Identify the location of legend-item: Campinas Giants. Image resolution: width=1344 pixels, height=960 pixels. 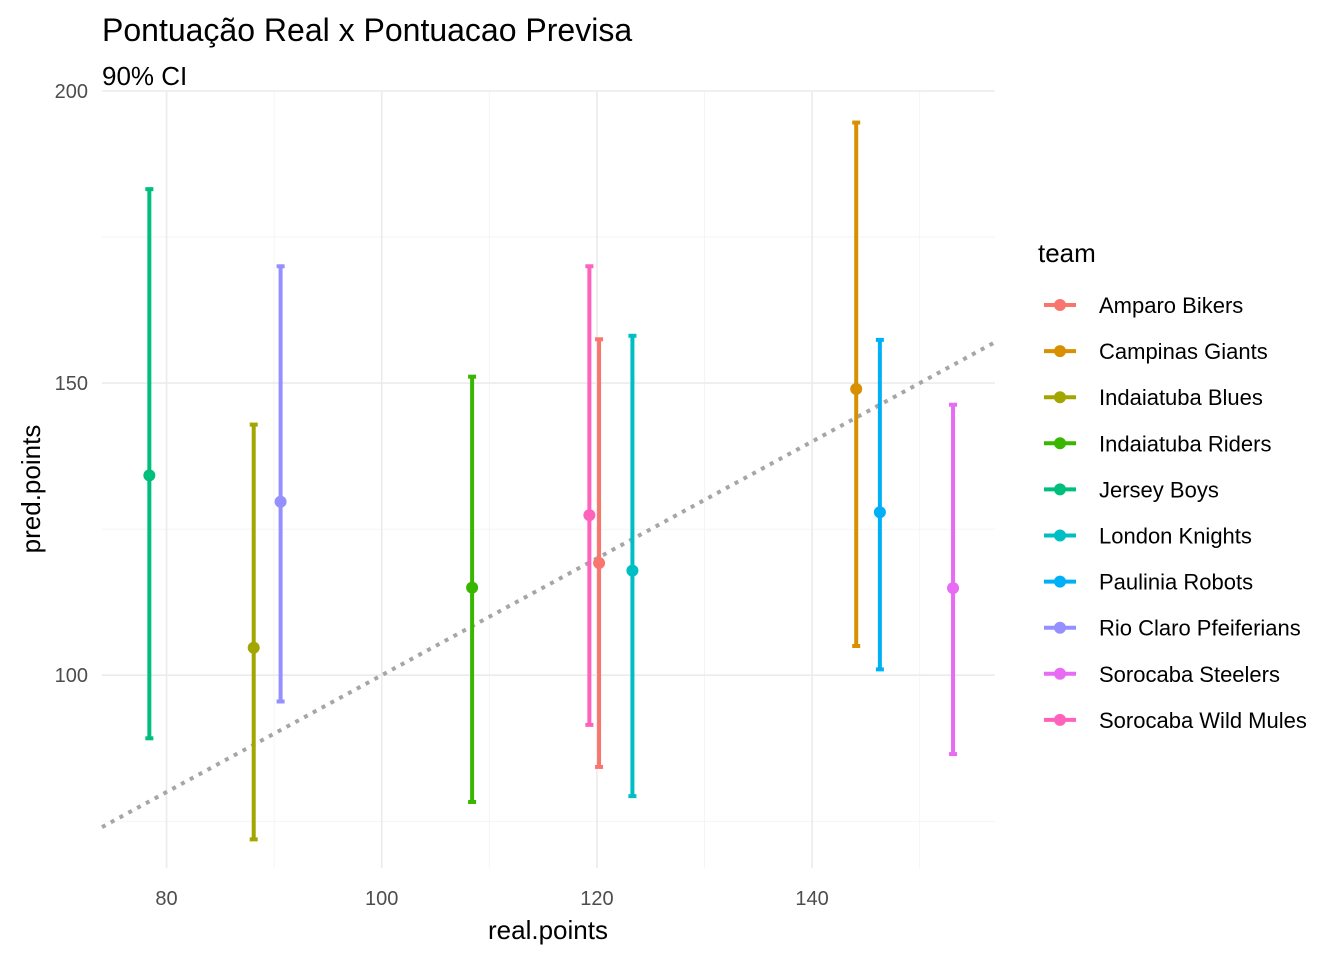
(1156, 351).